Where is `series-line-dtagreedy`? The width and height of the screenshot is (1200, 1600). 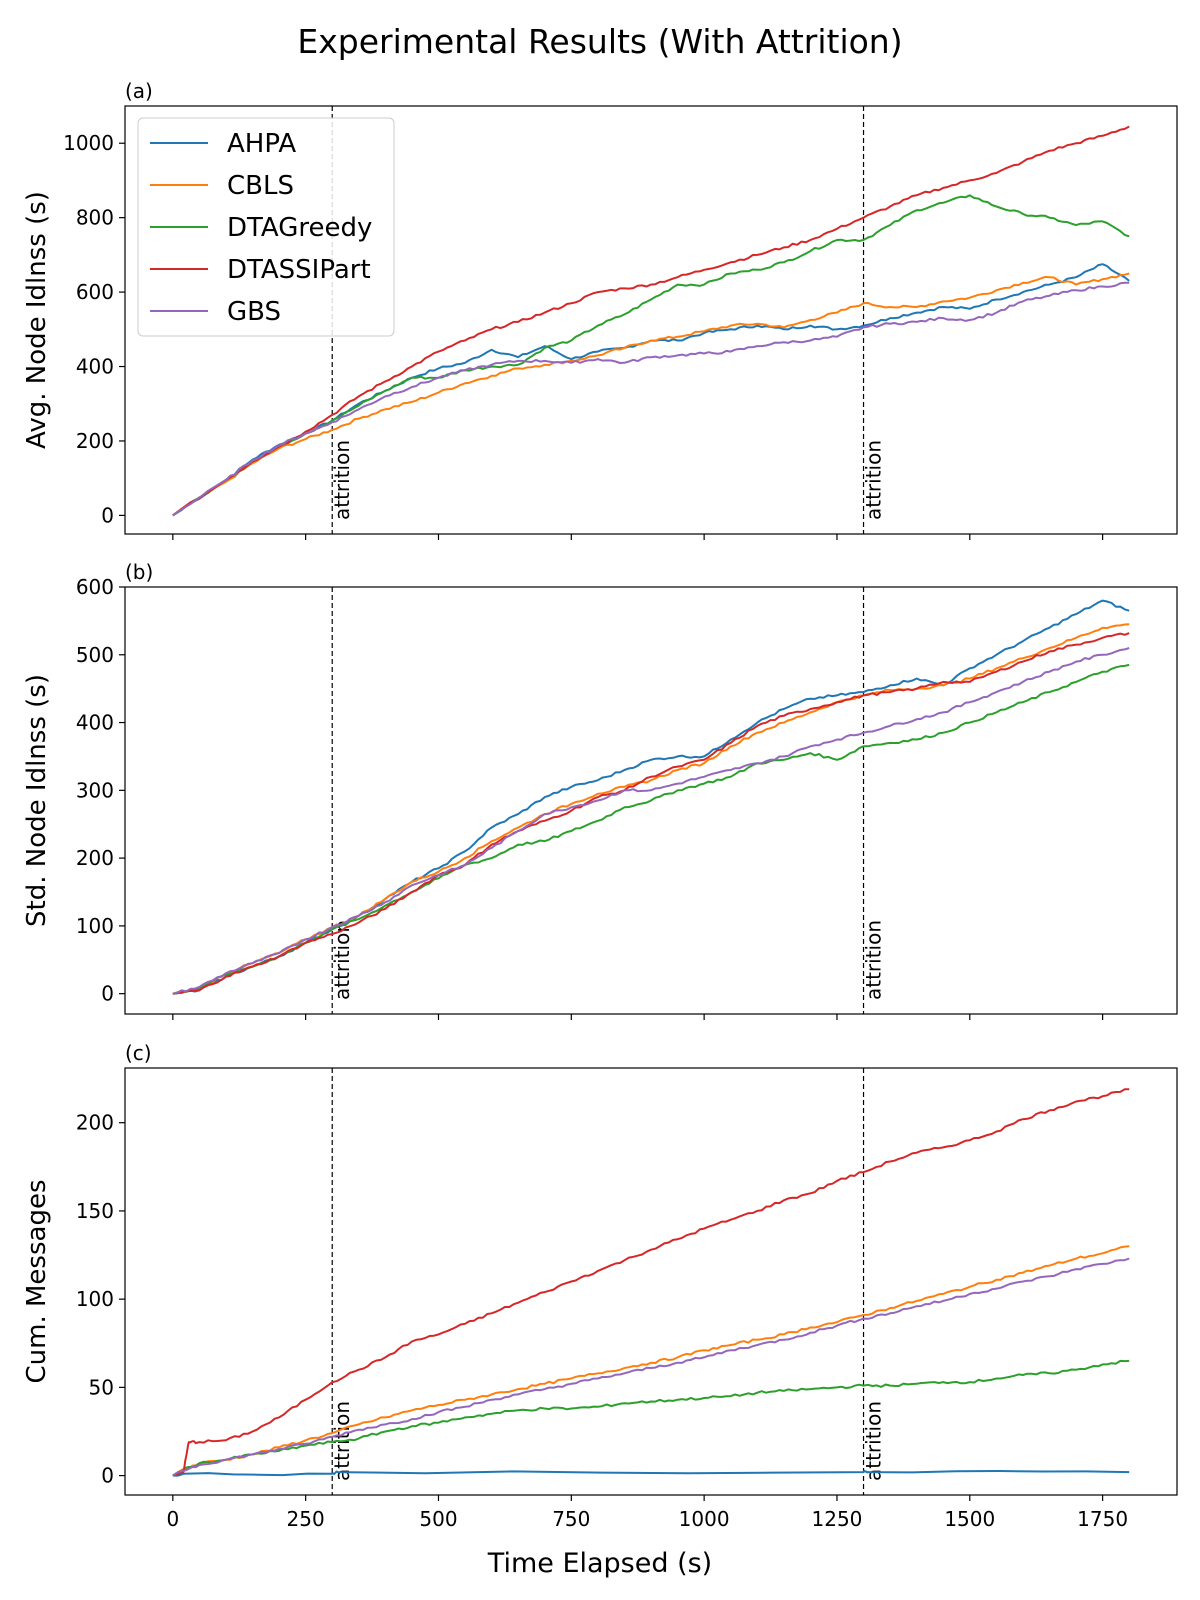
series-line-dtagreedy is located at coordinates (651, 1418).